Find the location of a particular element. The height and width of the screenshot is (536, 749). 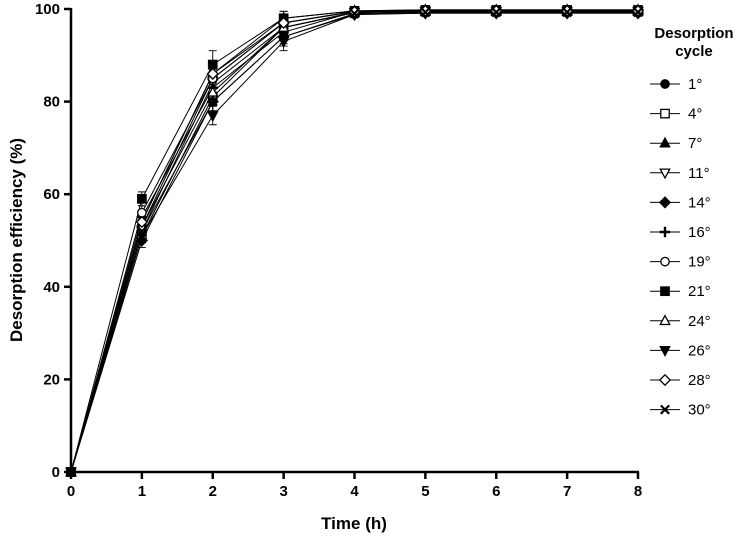

x-tick-label: 1 is located at coordinates (142, 491).